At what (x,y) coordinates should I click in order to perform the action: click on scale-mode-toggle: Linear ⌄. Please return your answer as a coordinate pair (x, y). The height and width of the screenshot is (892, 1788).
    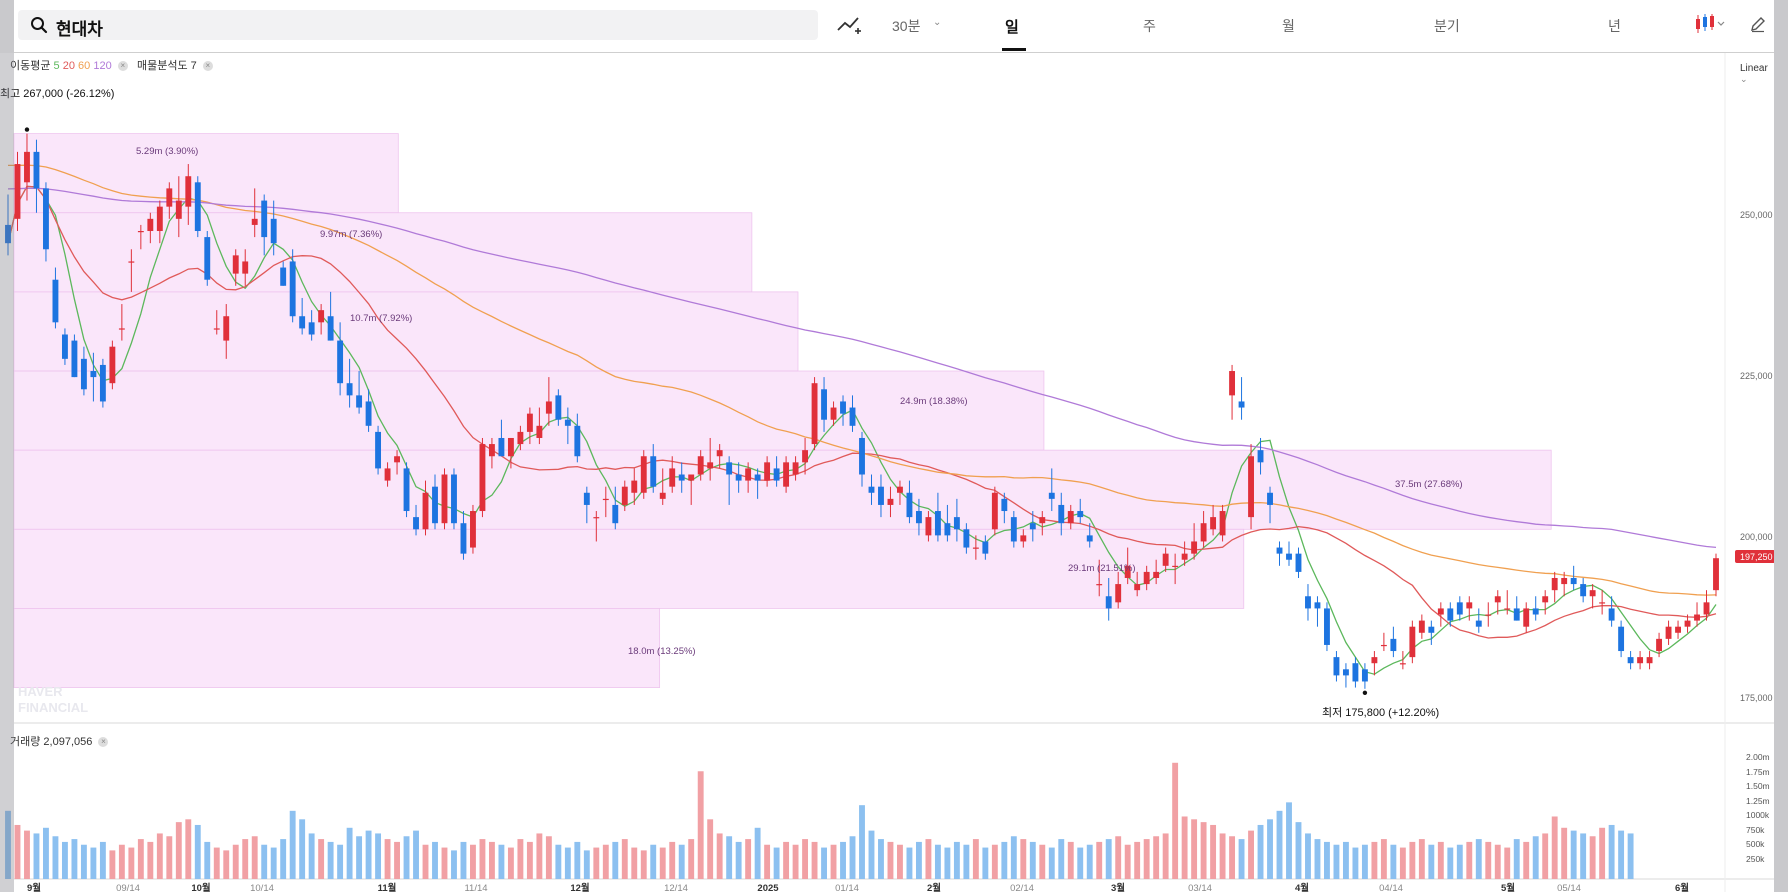
    Looking at the image, I should click on (1757, 74).